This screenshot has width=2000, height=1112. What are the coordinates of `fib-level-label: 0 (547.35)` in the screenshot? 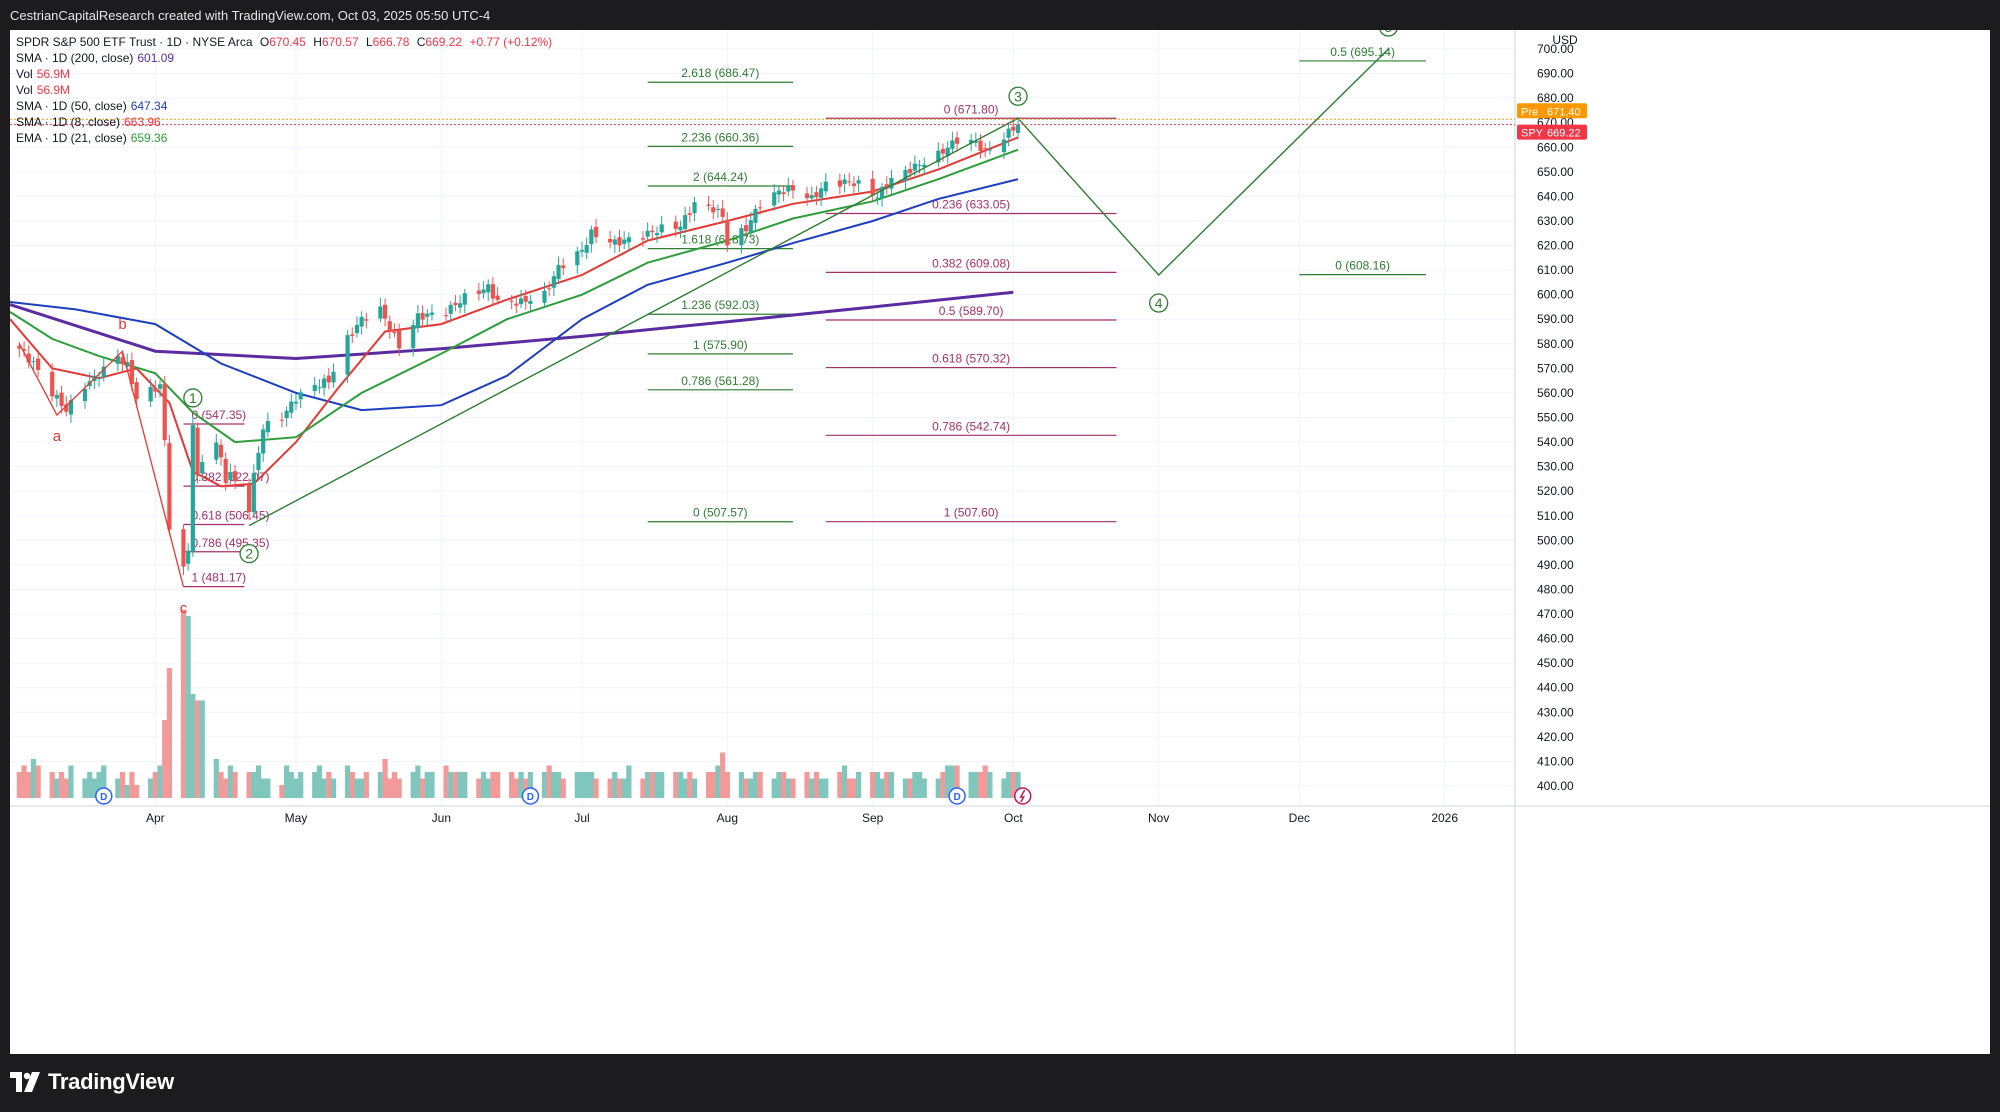 It's located at (218, 415).